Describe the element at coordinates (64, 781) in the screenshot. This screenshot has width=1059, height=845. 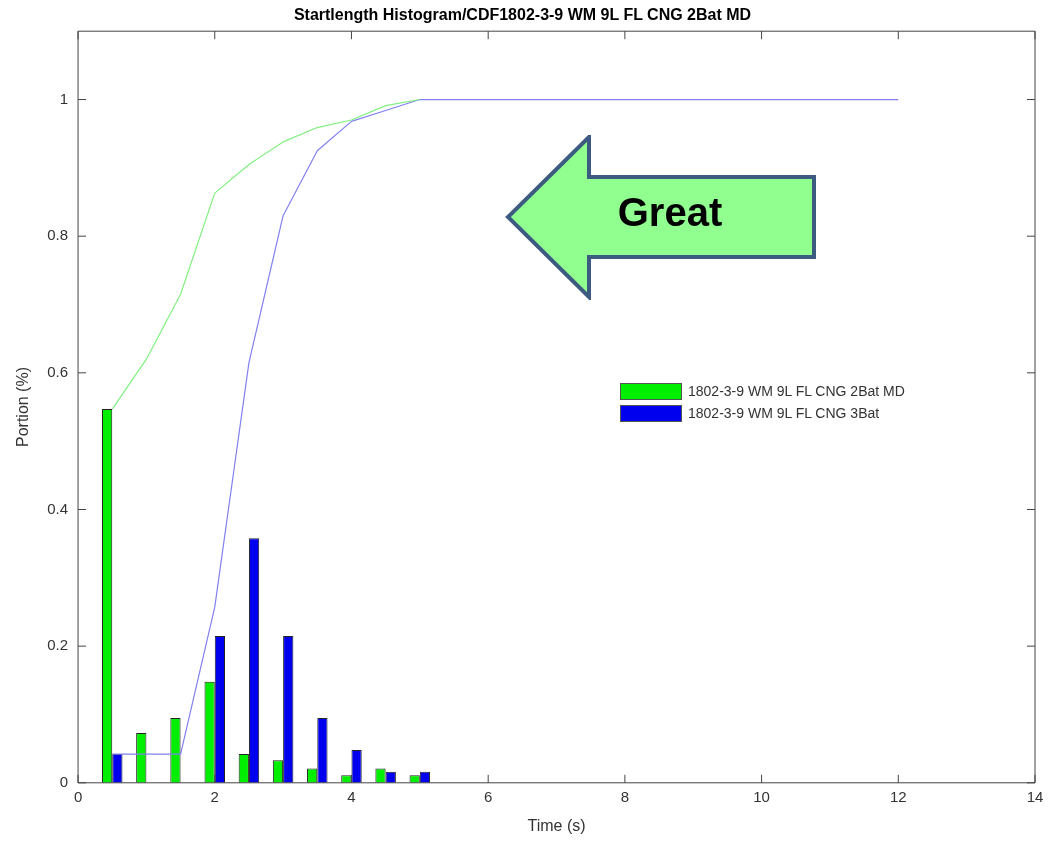
I see `y-tick-label: 0` at that location.